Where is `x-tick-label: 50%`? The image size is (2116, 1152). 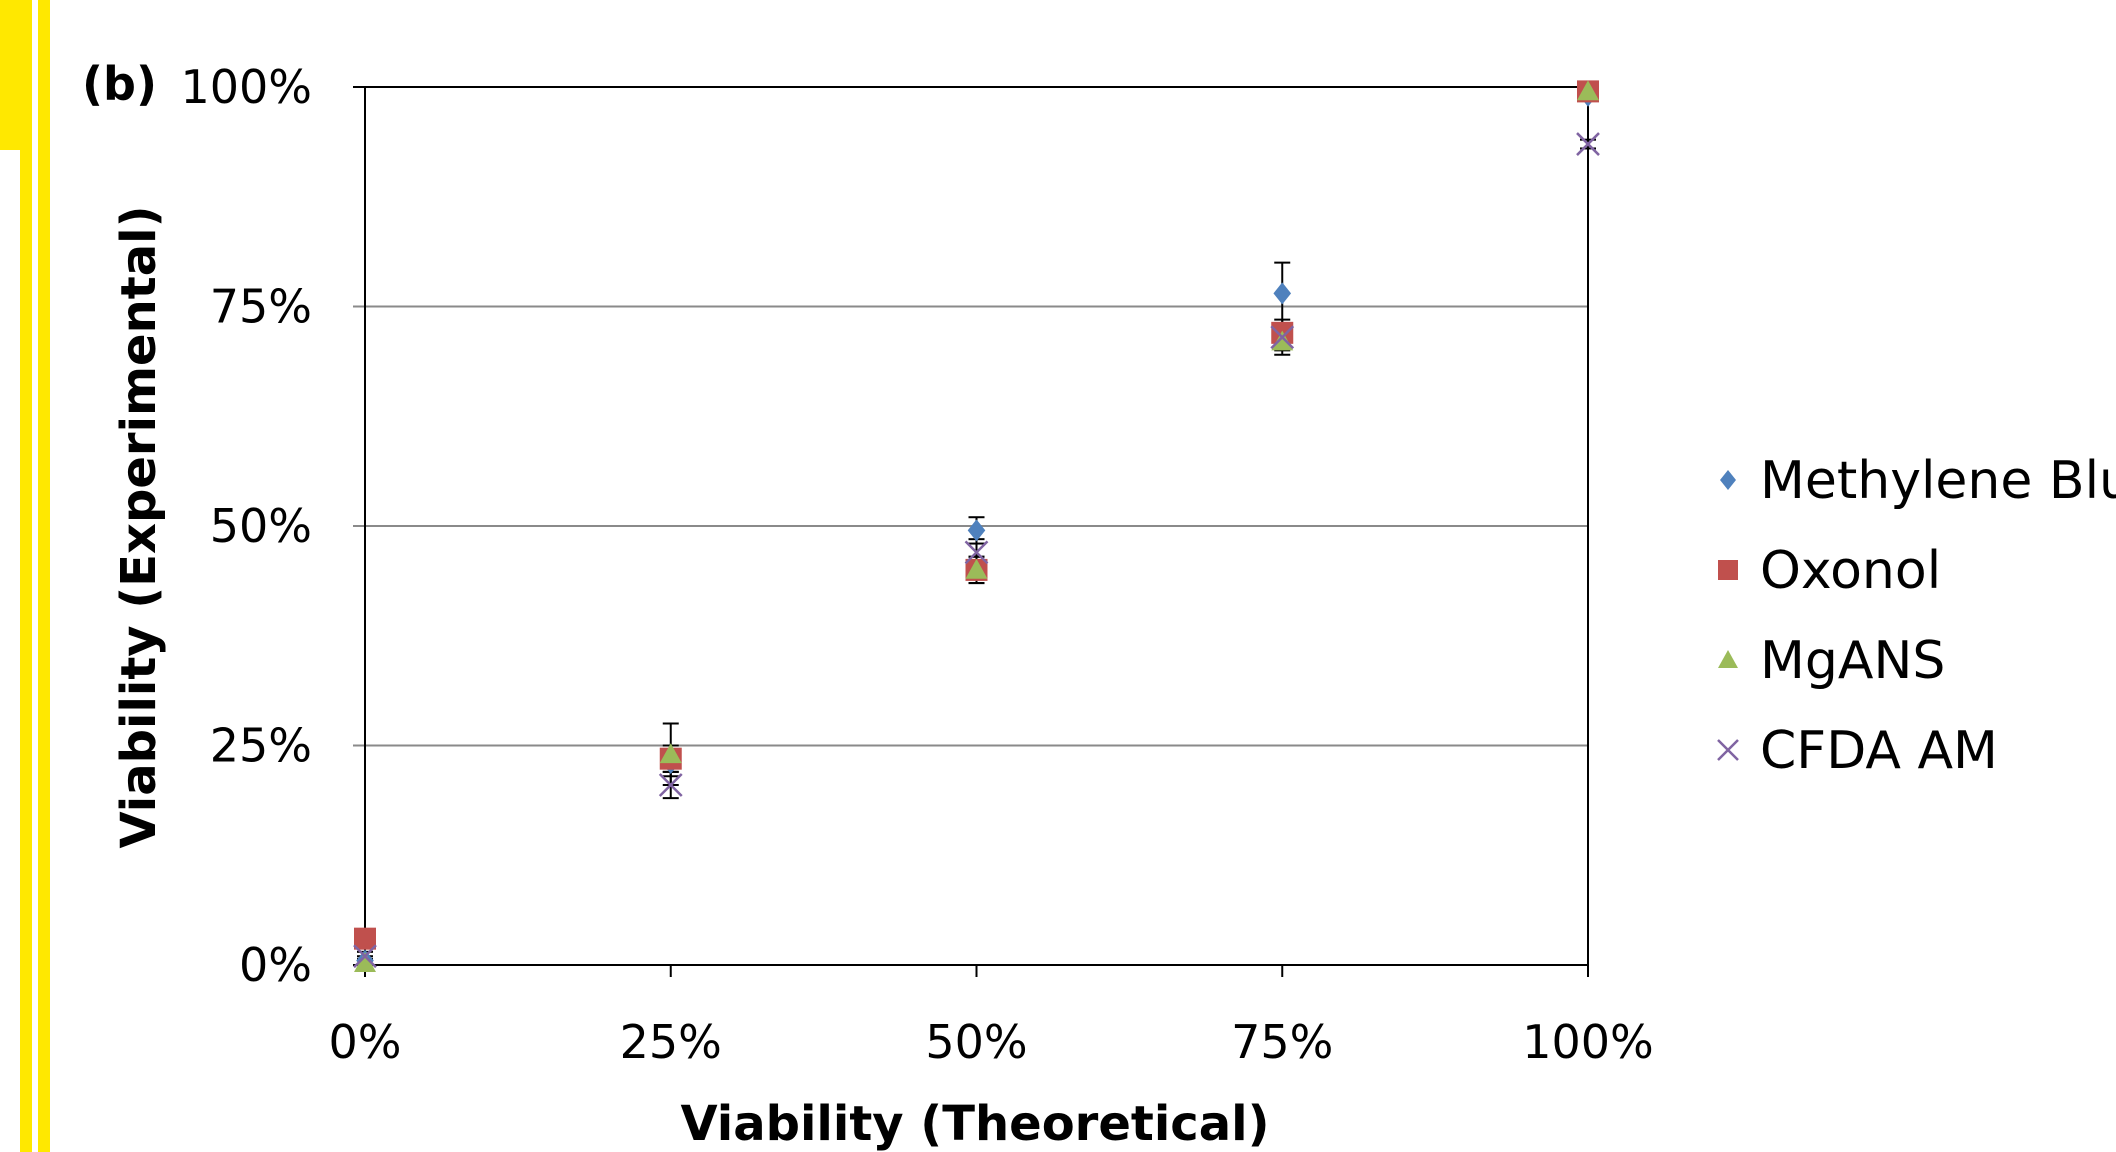
x-tick-label: 50% is located at coordinates (976, 1042).